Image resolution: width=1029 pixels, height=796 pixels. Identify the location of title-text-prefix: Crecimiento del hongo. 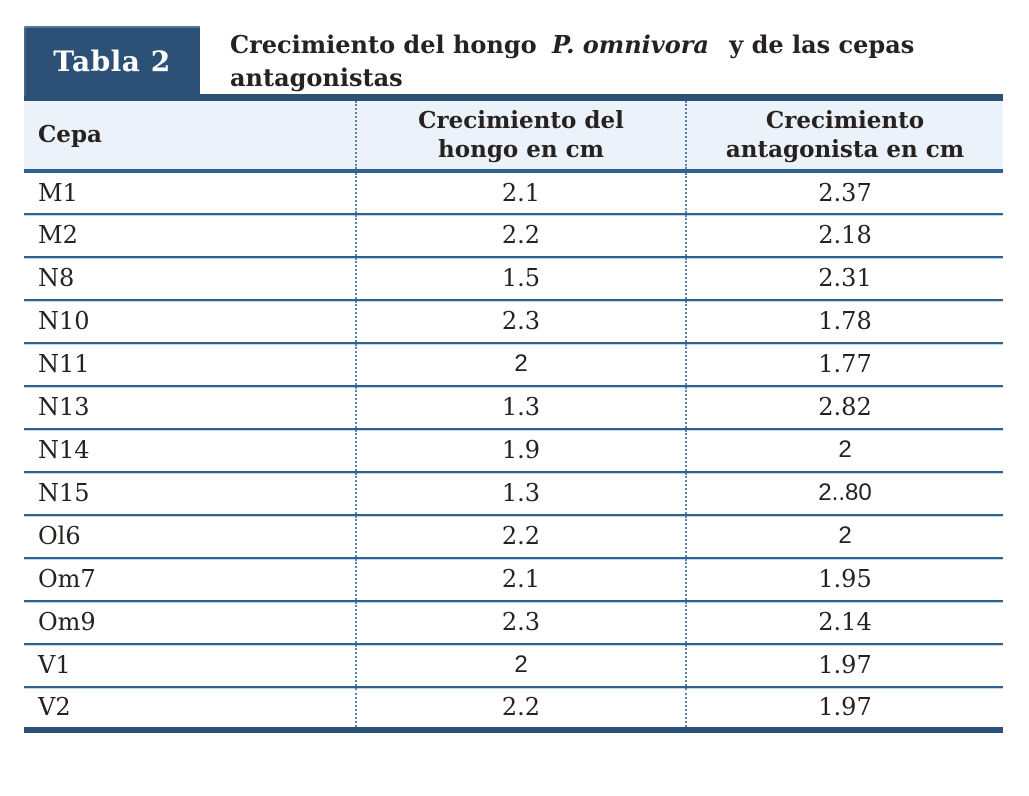
(383, 44).